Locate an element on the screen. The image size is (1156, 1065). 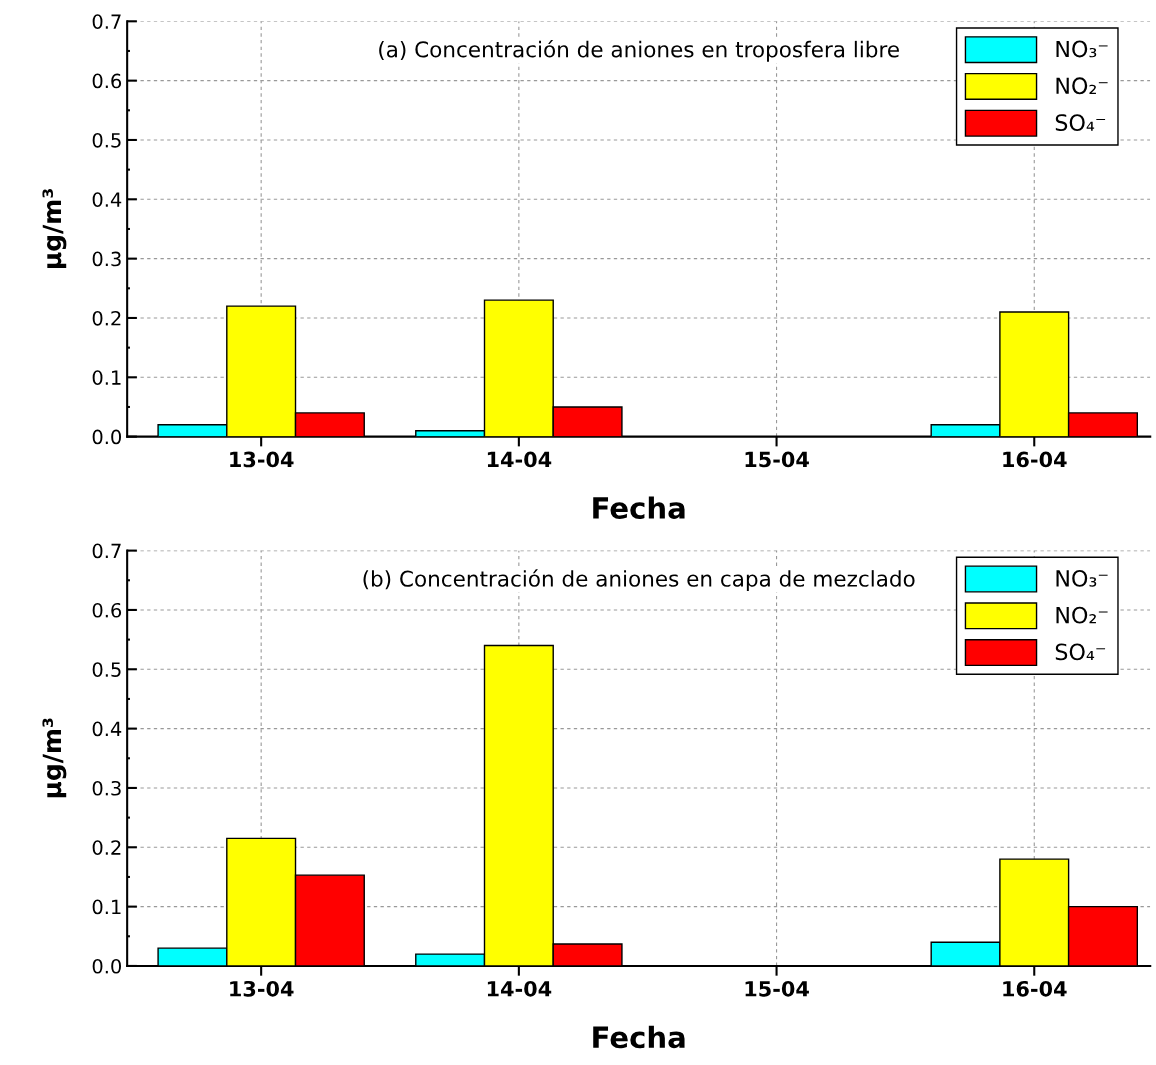
text: (b) Concentración de aniones en capa de mezclado is located at coordinates (639, 580).